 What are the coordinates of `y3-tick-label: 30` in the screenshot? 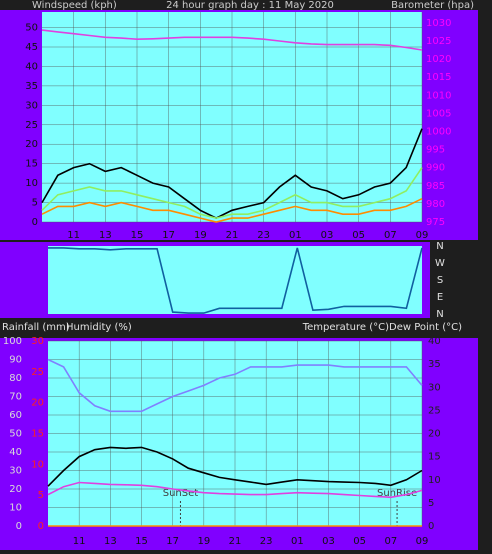 It's located at (37, 341).